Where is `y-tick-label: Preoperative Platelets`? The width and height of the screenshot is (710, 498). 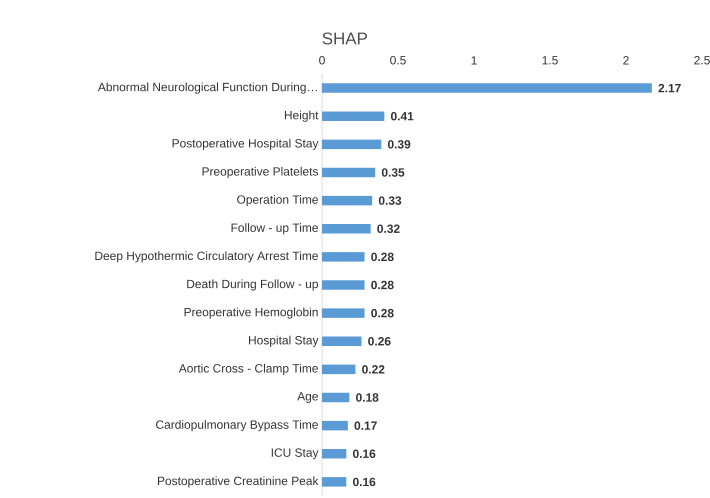 y-tick-label: Preoperative Platelets is located at coordinates (260, 172).